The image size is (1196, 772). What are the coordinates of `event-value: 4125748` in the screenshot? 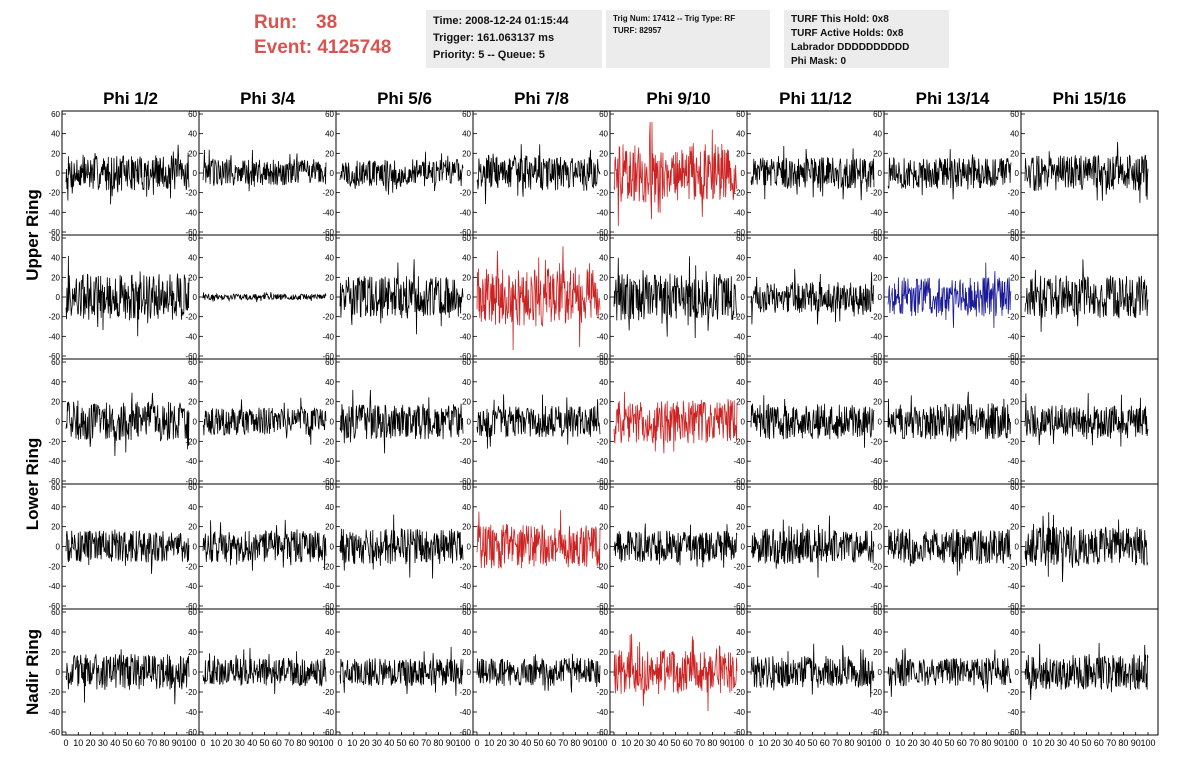 It's located at (354, 47).